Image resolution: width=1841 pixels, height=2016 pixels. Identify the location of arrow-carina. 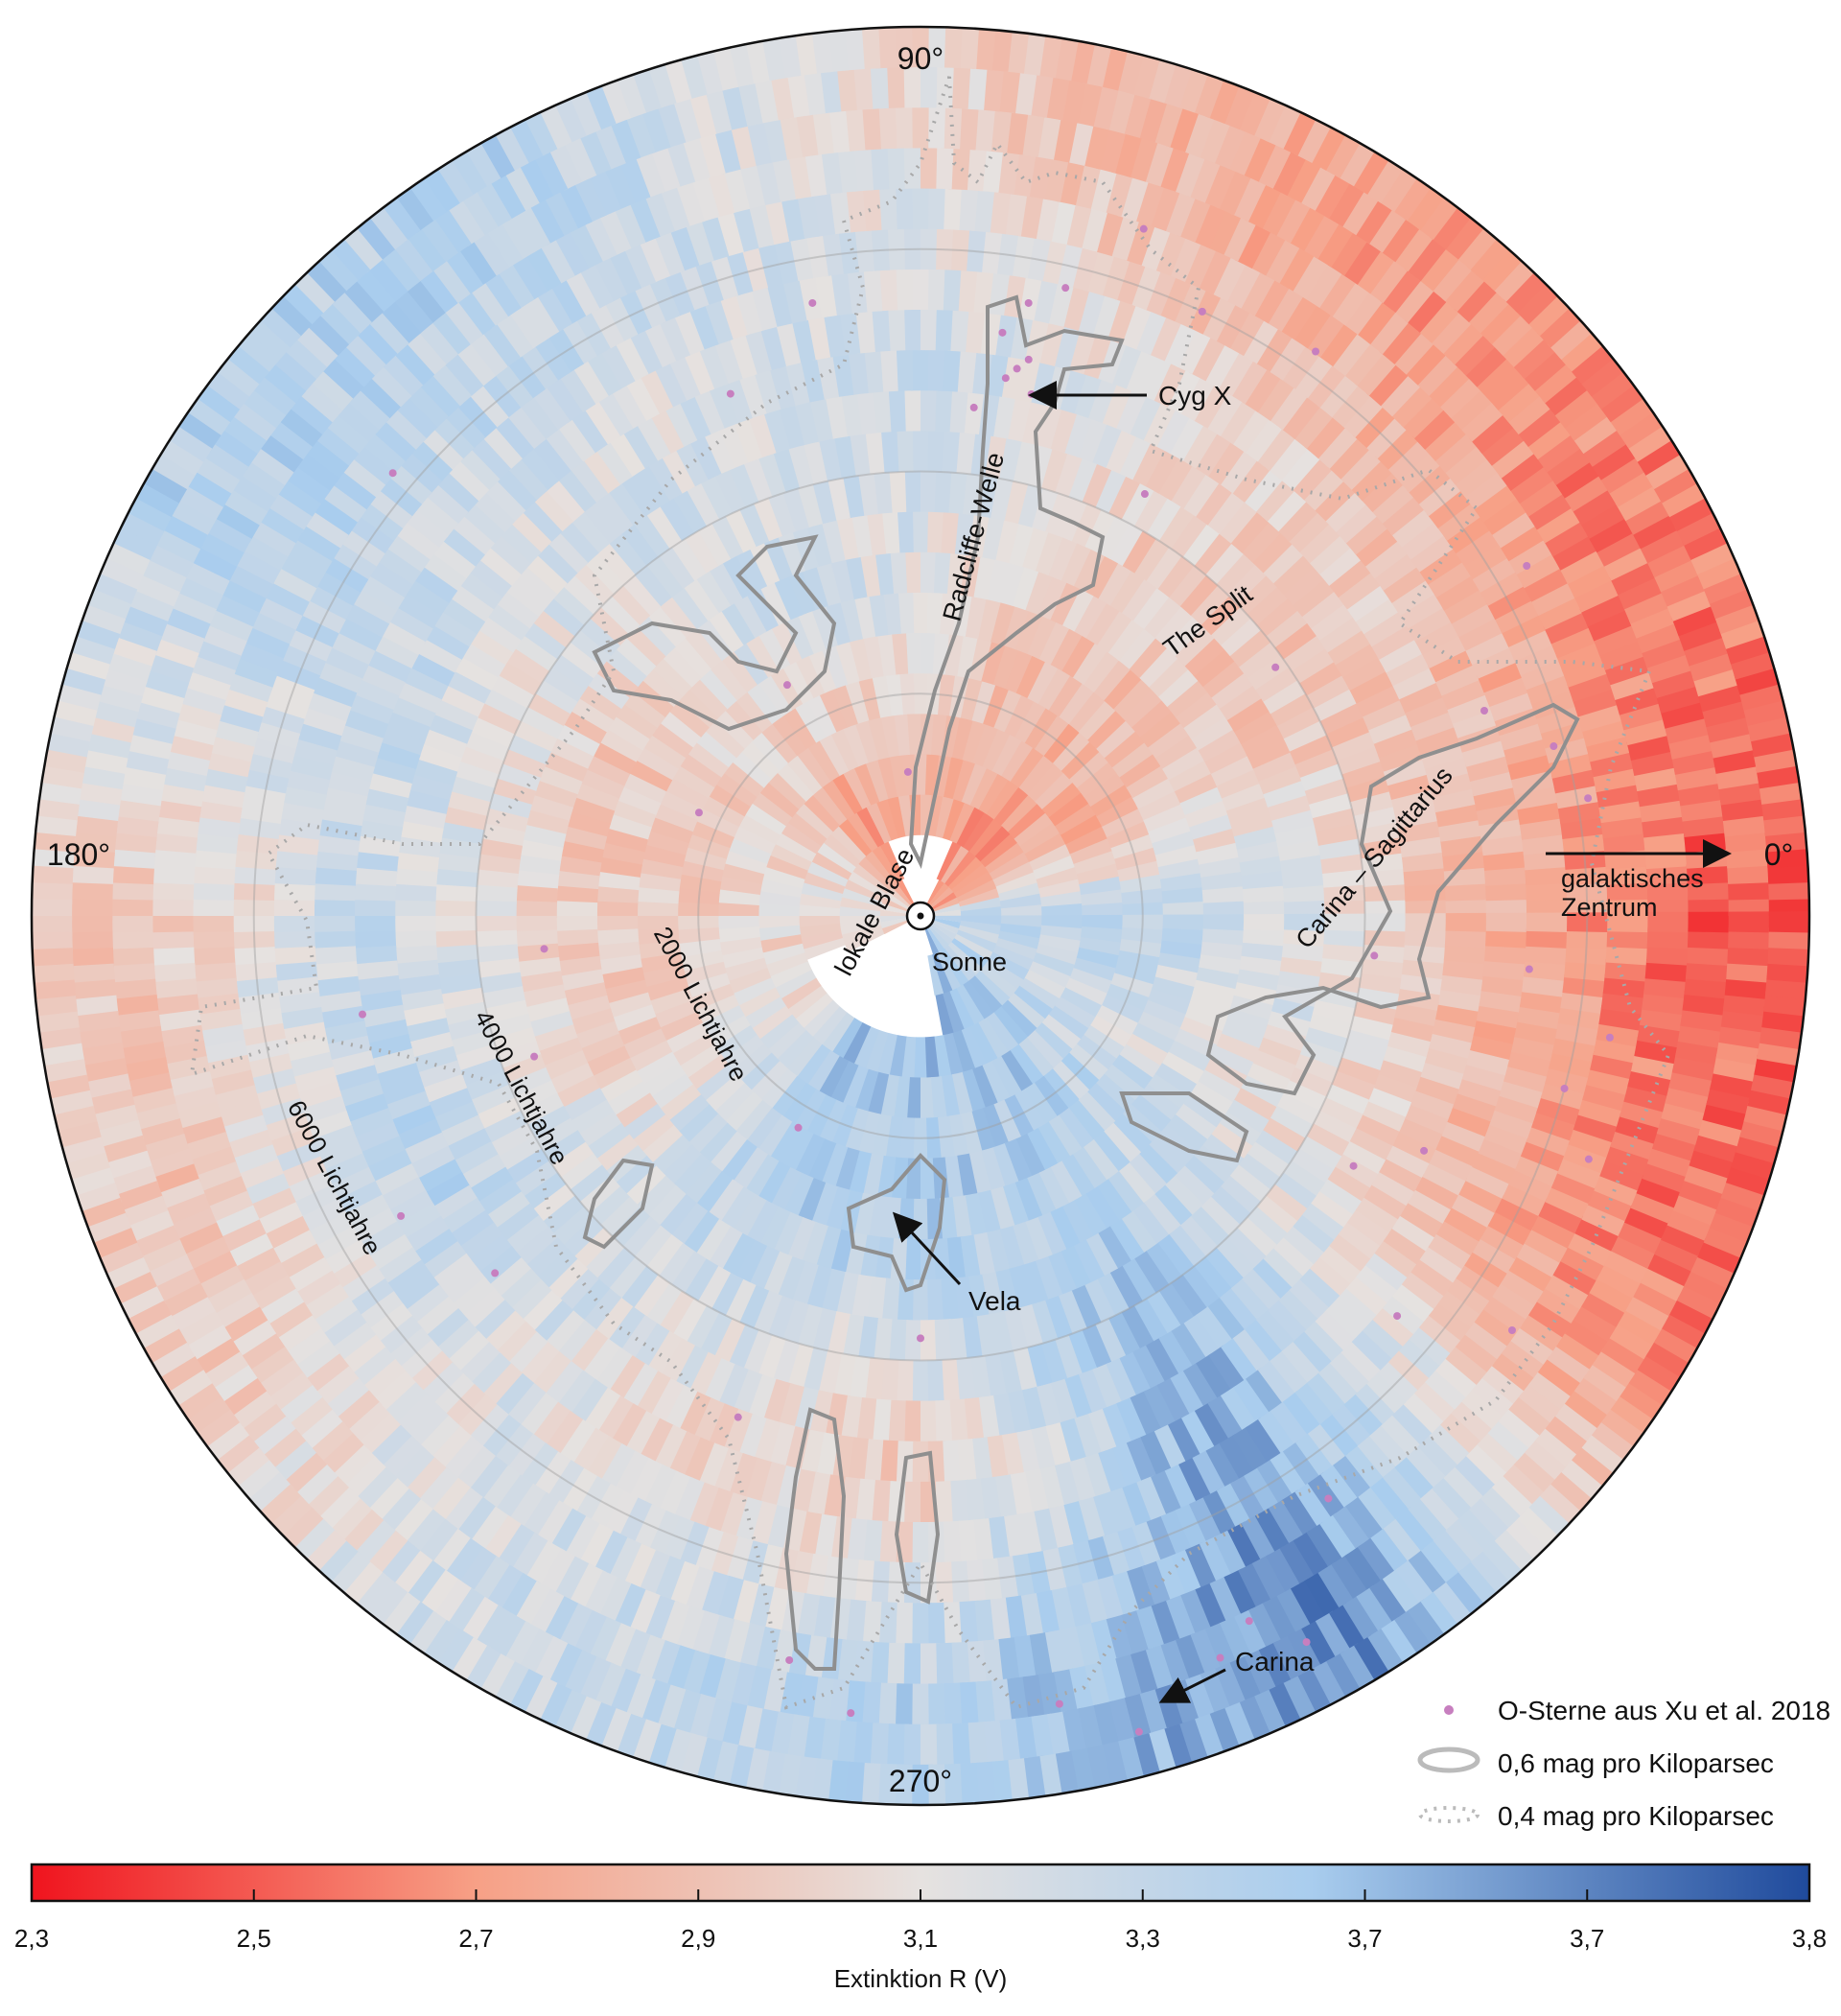
(1192, 1685).